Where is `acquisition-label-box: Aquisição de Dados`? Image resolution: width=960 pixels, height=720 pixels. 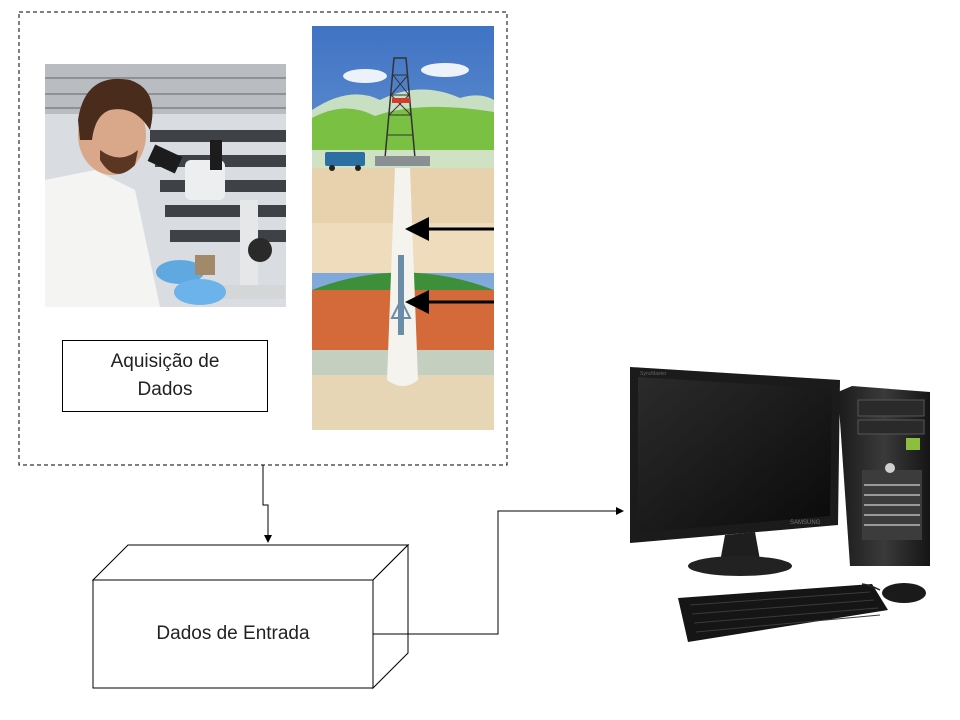 acquisition-label-box: Aquisição de Dados is located at coordinates (165, 376).